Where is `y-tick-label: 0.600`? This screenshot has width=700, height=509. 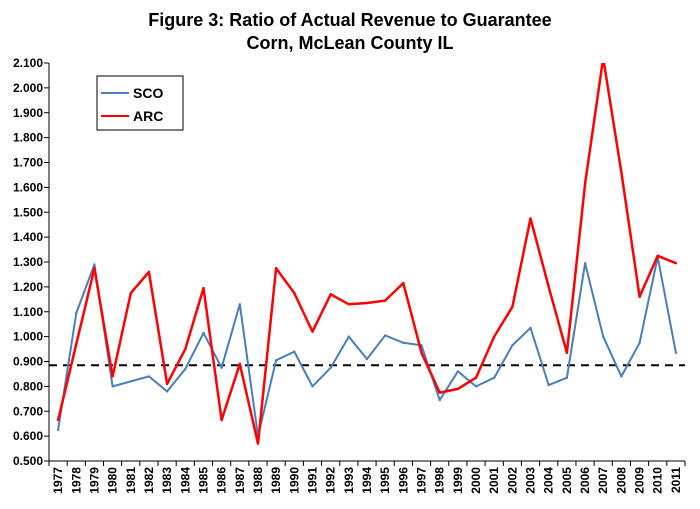
y-tick-label: 0.600 is located at coordinates (28, 436).